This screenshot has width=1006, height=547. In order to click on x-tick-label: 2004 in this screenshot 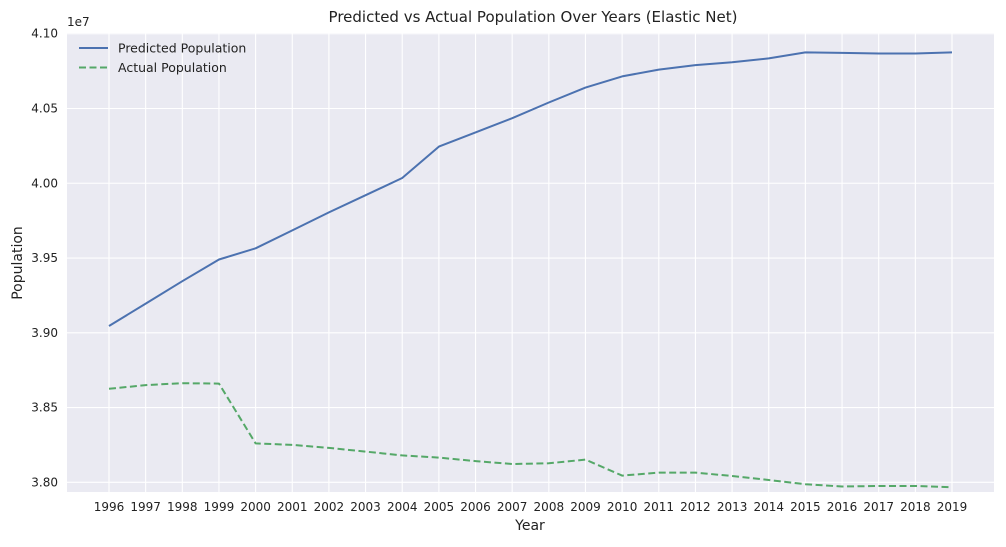, I will do `click(402, 507)`.